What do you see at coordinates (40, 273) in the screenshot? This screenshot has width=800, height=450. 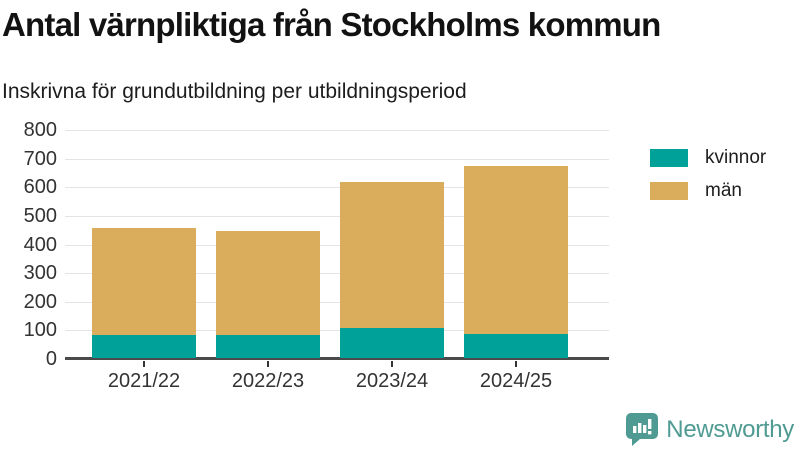 I see `y-tick-label-300: 300` at bounding box center [40, 273].